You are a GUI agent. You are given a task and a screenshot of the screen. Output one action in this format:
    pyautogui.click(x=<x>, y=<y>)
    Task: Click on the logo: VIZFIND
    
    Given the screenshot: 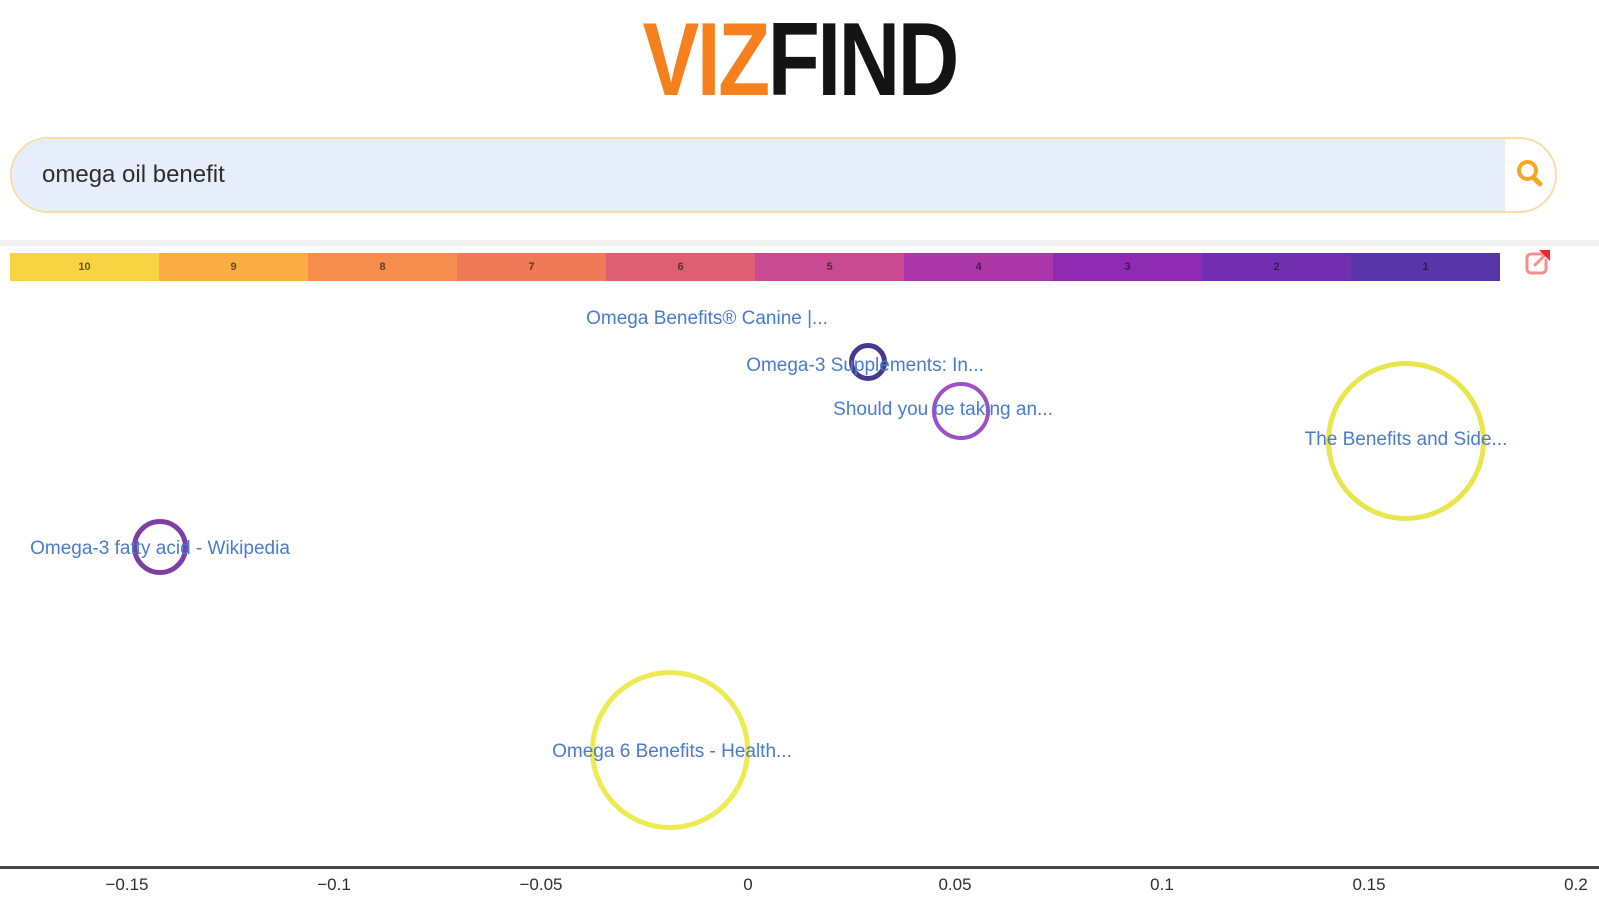 What is the action you would take?
    pyautogui.click(x=799, y=60)
    